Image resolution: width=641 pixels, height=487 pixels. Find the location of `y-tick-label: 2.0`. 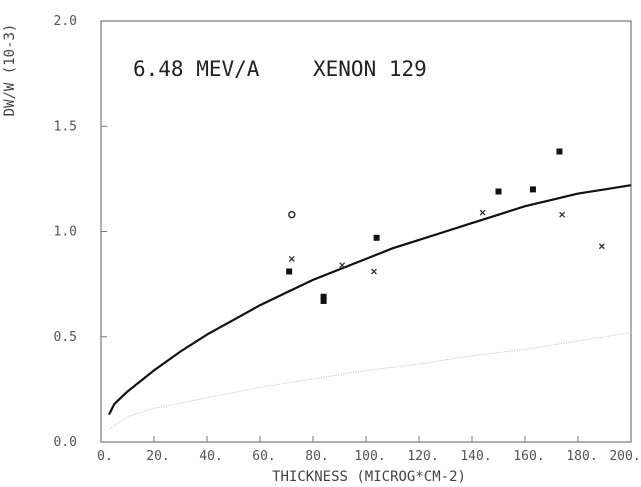

y-tick-label: 2.0 is located at coordinates (65, 21).